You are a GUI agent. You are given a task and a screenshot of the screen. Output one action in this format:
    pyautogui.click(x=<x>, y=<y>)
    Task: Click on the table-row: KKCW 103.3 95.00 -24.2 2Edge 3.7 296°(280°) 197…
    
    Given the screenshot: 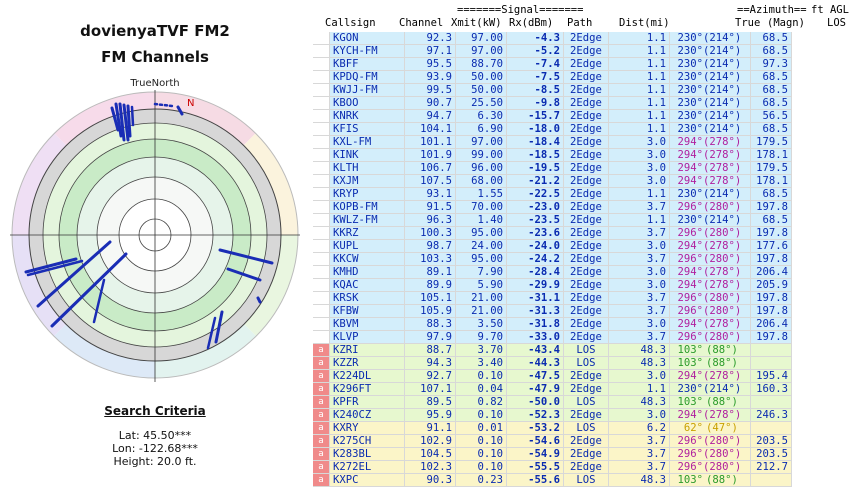 What is the action you would take?
    pyautogui.click(x=552, y=259)
    